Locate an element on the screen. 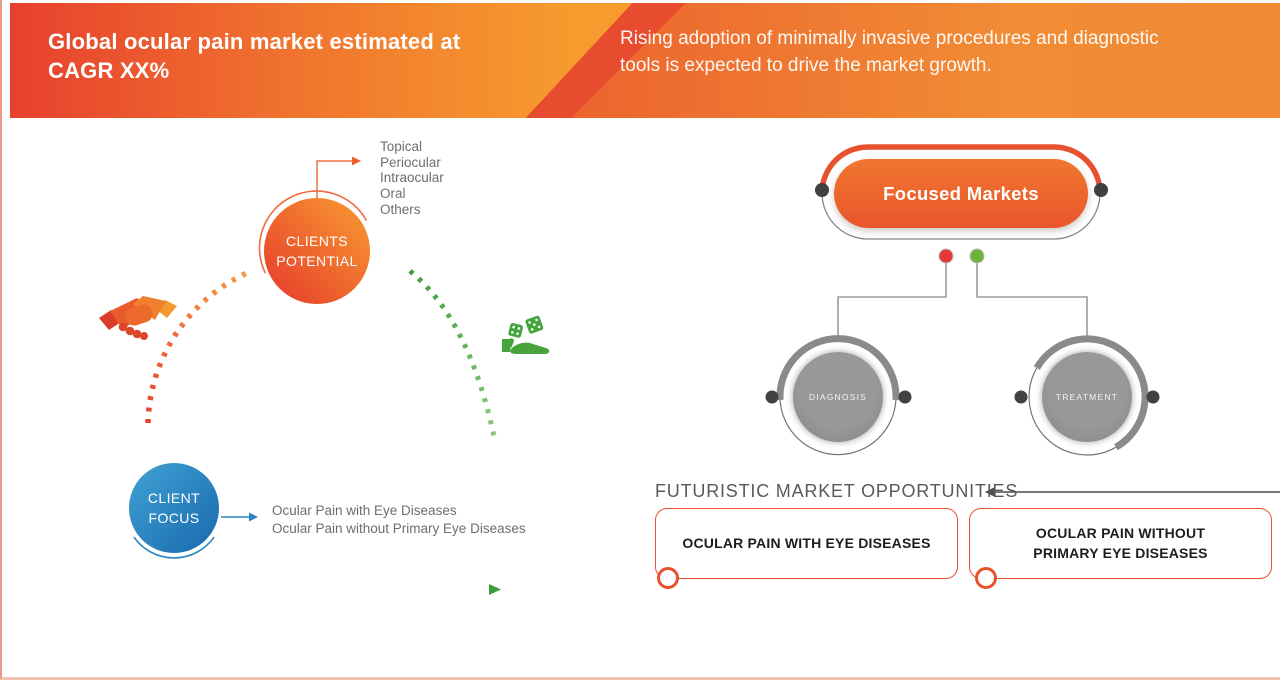 This screenshot has height=680, width=1280. client-focus-label: CLIENT FOCUS is located at coordinates (174, 507).